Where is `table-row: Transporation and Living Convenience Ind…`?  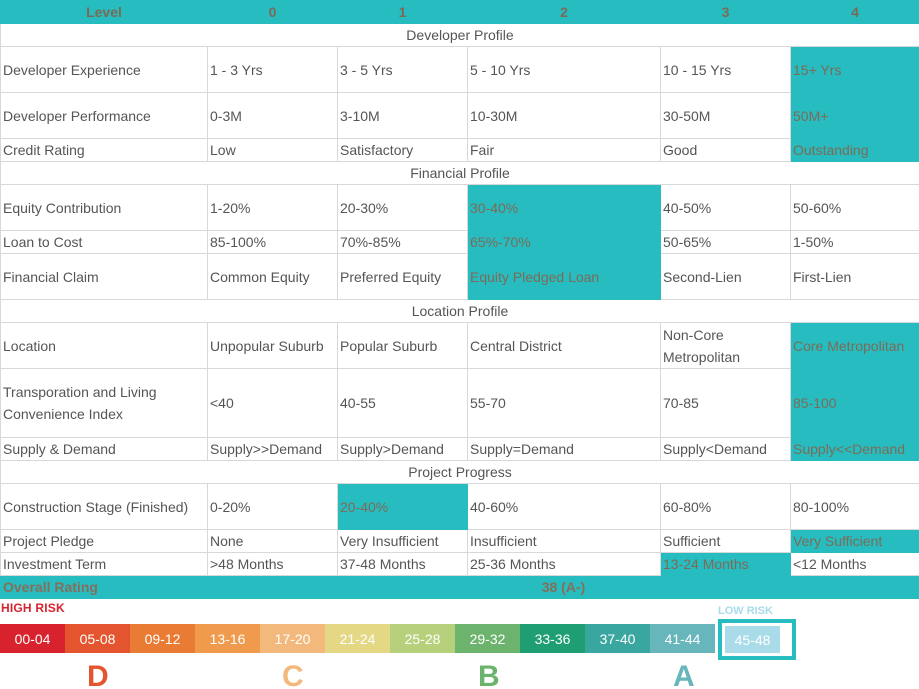
table-row: Transporation and Living Convenience Ind… is located at coordinates (459, 403).